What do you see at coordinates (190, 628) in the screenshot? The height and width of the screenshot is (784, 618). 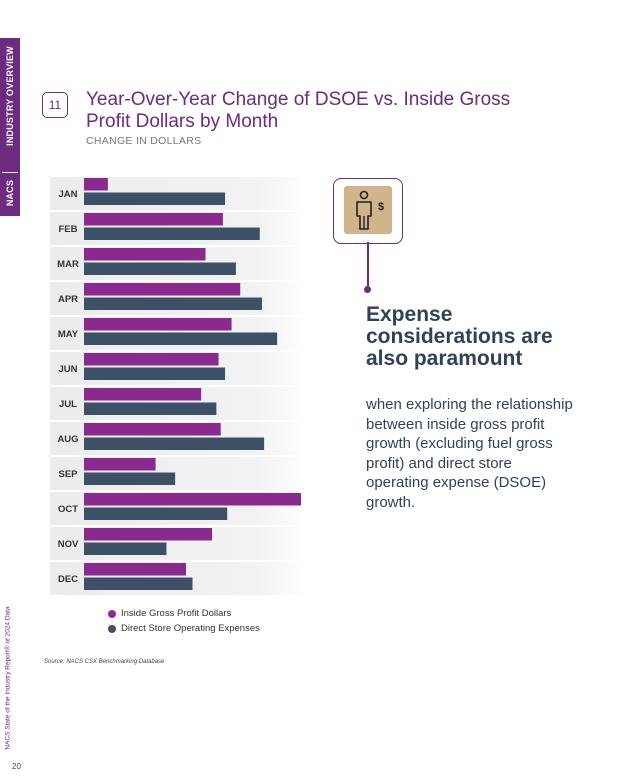 I see `legend-label: Direct Store Operating Expenses` at bounding box center [190, 628].